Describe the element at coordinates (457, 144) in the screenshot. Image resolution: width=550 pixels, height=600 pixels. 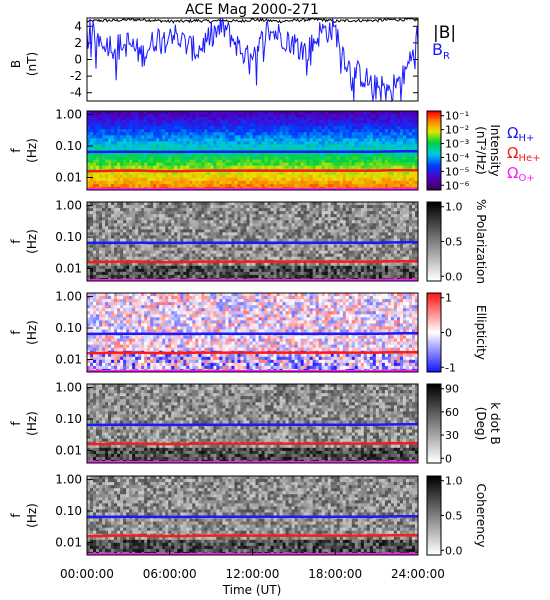
I see `intensity-cbar-tick-label: 10⁻³` at that location.